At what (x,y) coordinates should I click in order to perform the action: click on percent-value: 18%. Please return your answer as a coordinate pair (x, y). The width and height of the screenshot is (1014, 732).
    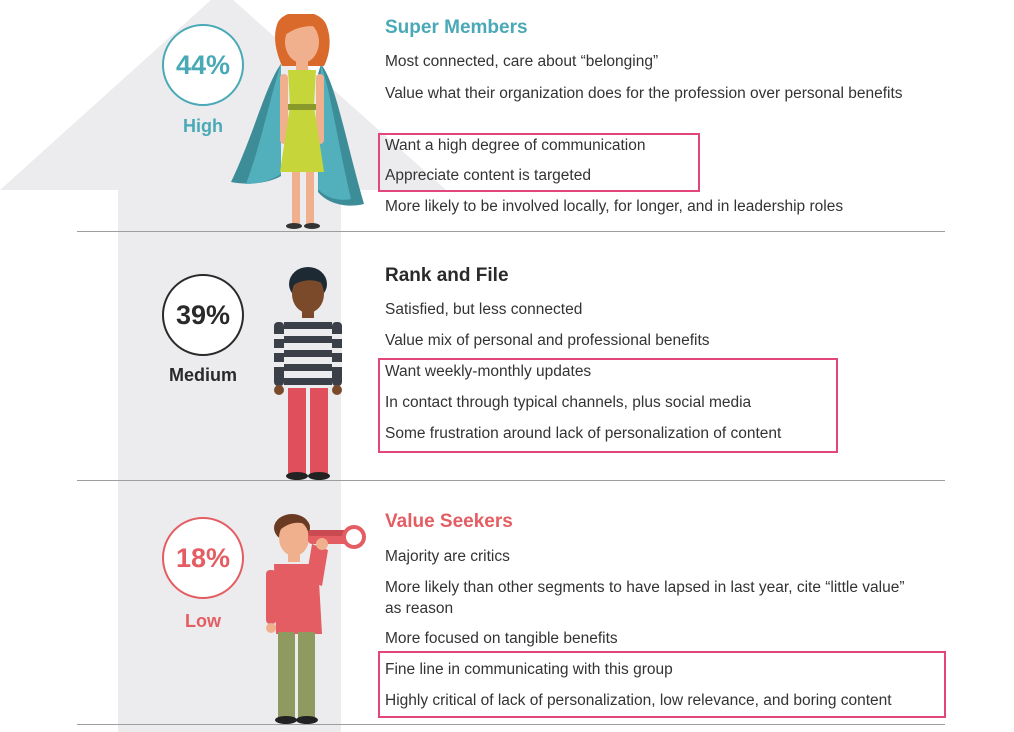
    Looking at the image, I should click on (203, 557).